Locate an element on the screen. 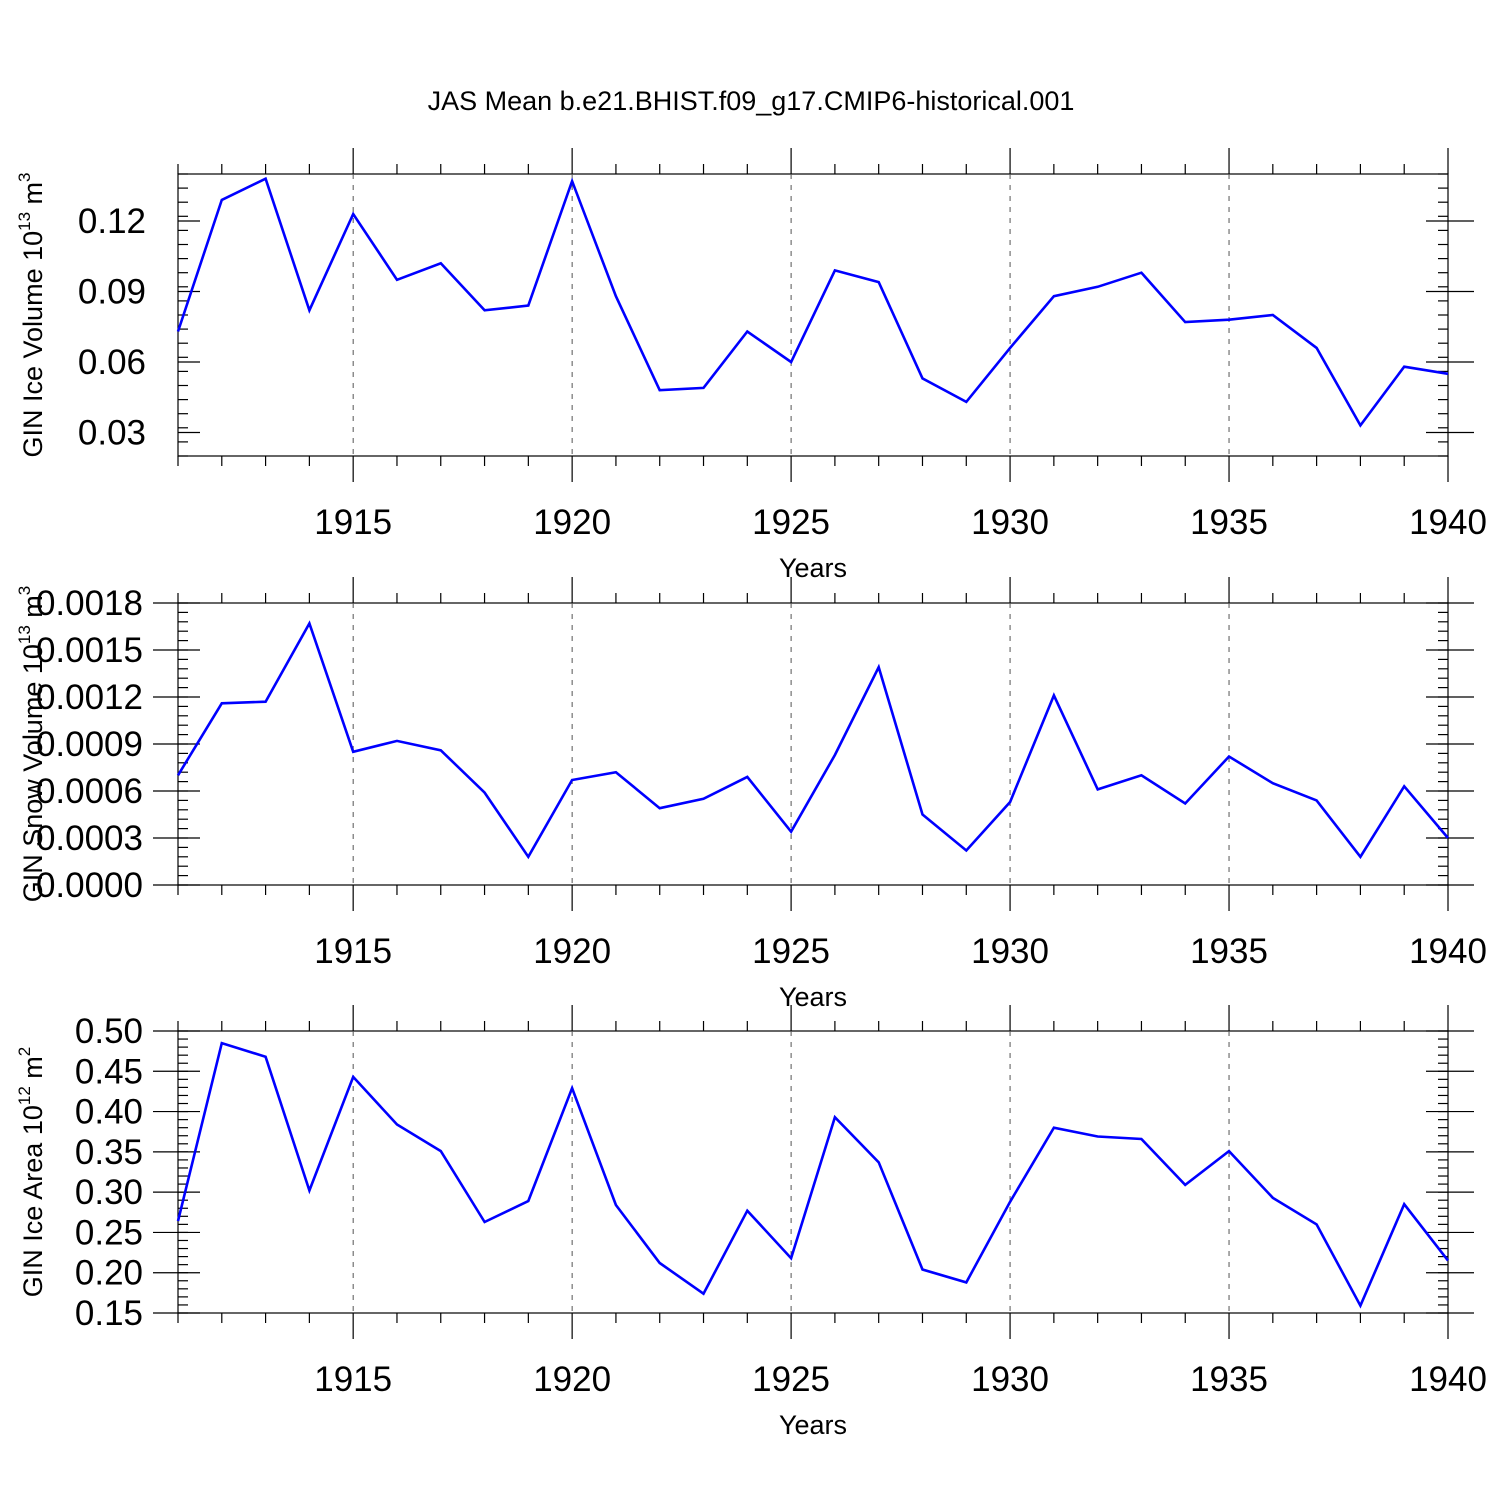  y-tick-label: 0.12 is located at coordinates (112, 221).